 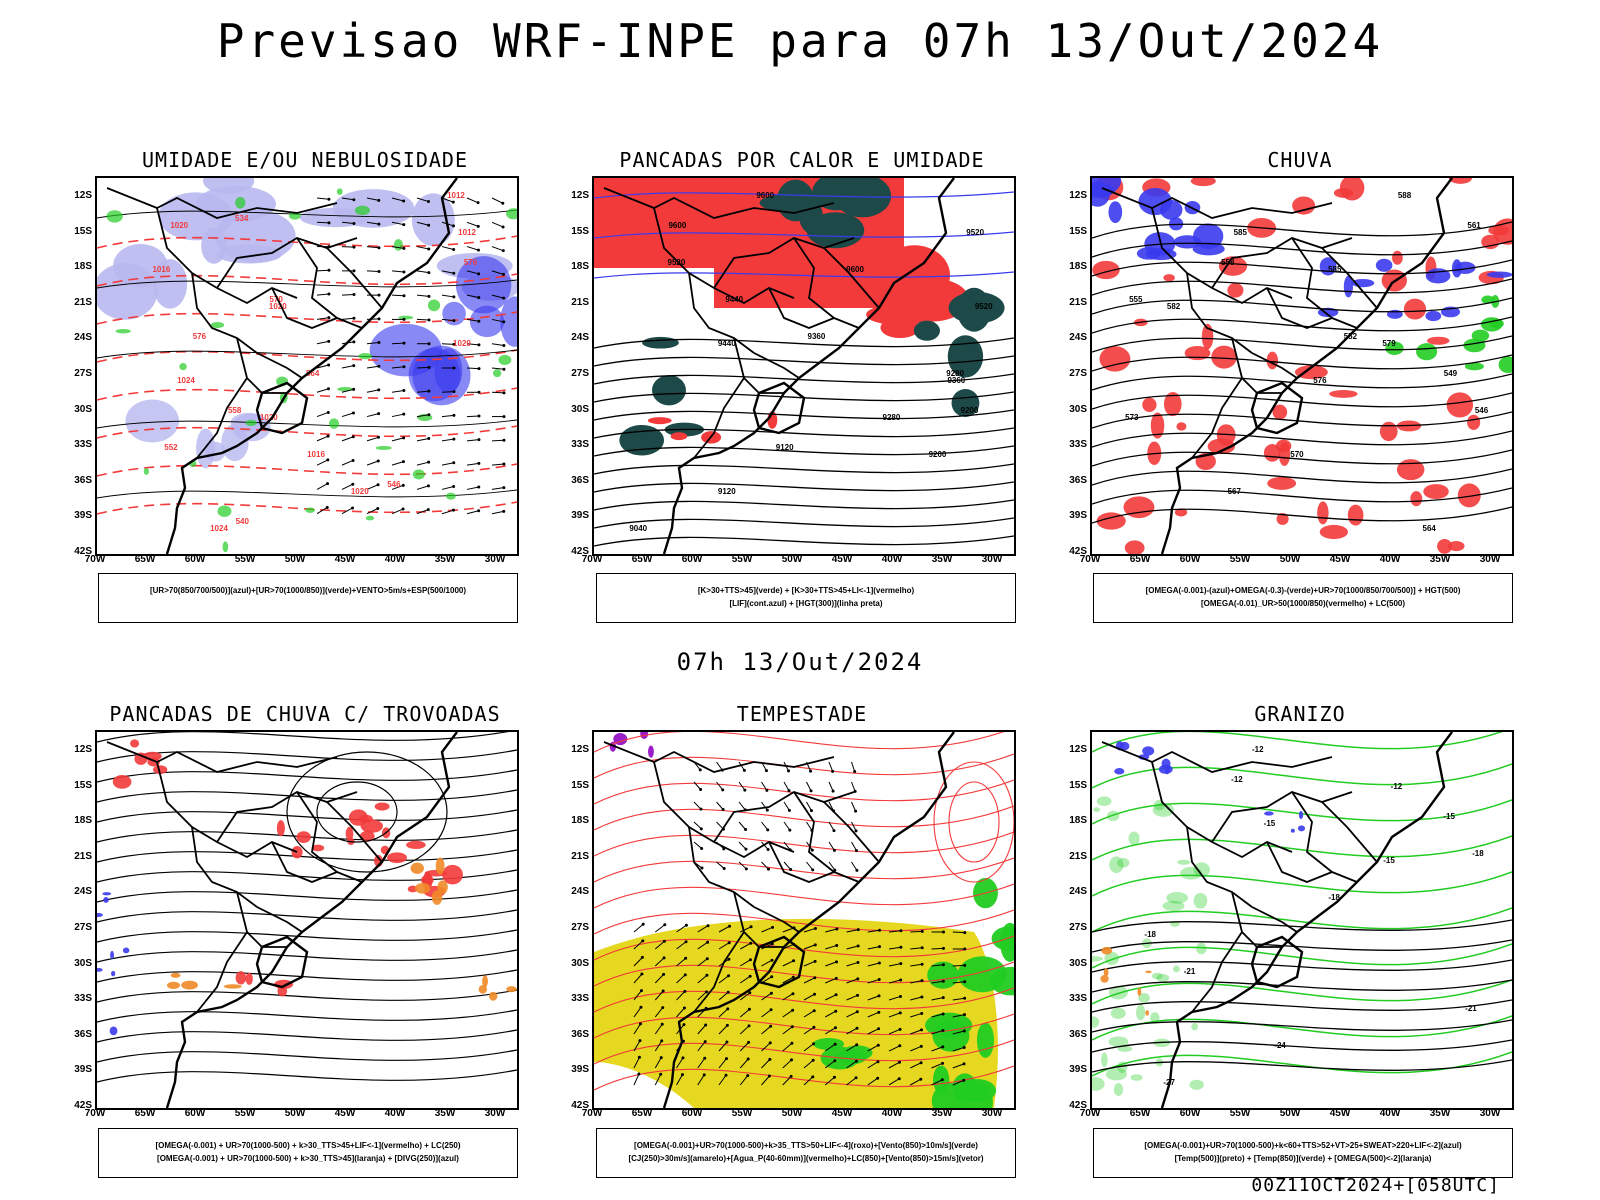 I want to click on latitude-tick-label: 15S, so click(x=580, y=785).